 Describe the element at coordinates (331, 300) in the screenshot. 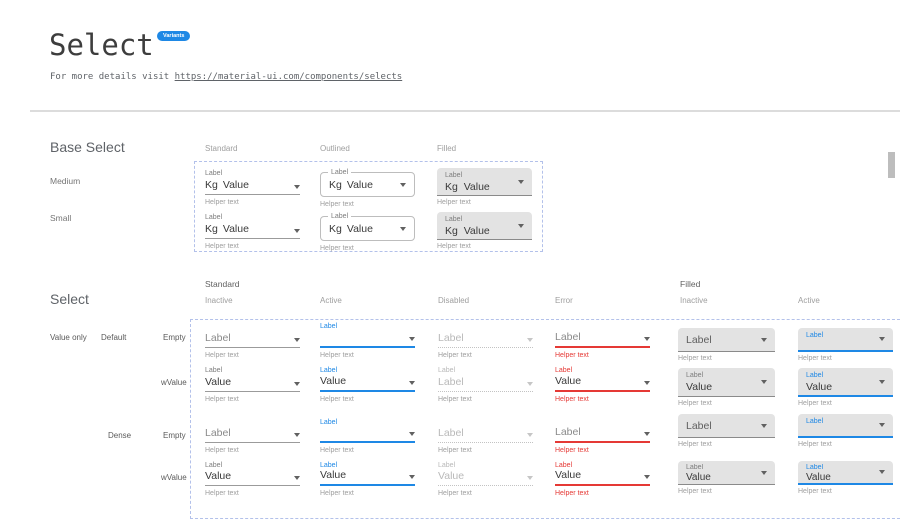

I see `col-header-active: Active` at that location.